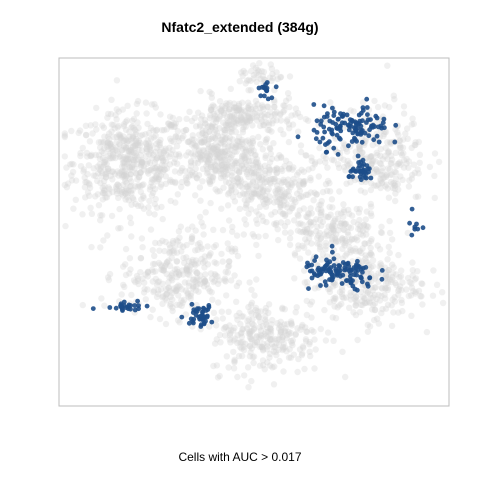  Describe the element at coordinates (310, 304) in the screenshot. I see `background-cell-point-2024` at that location.